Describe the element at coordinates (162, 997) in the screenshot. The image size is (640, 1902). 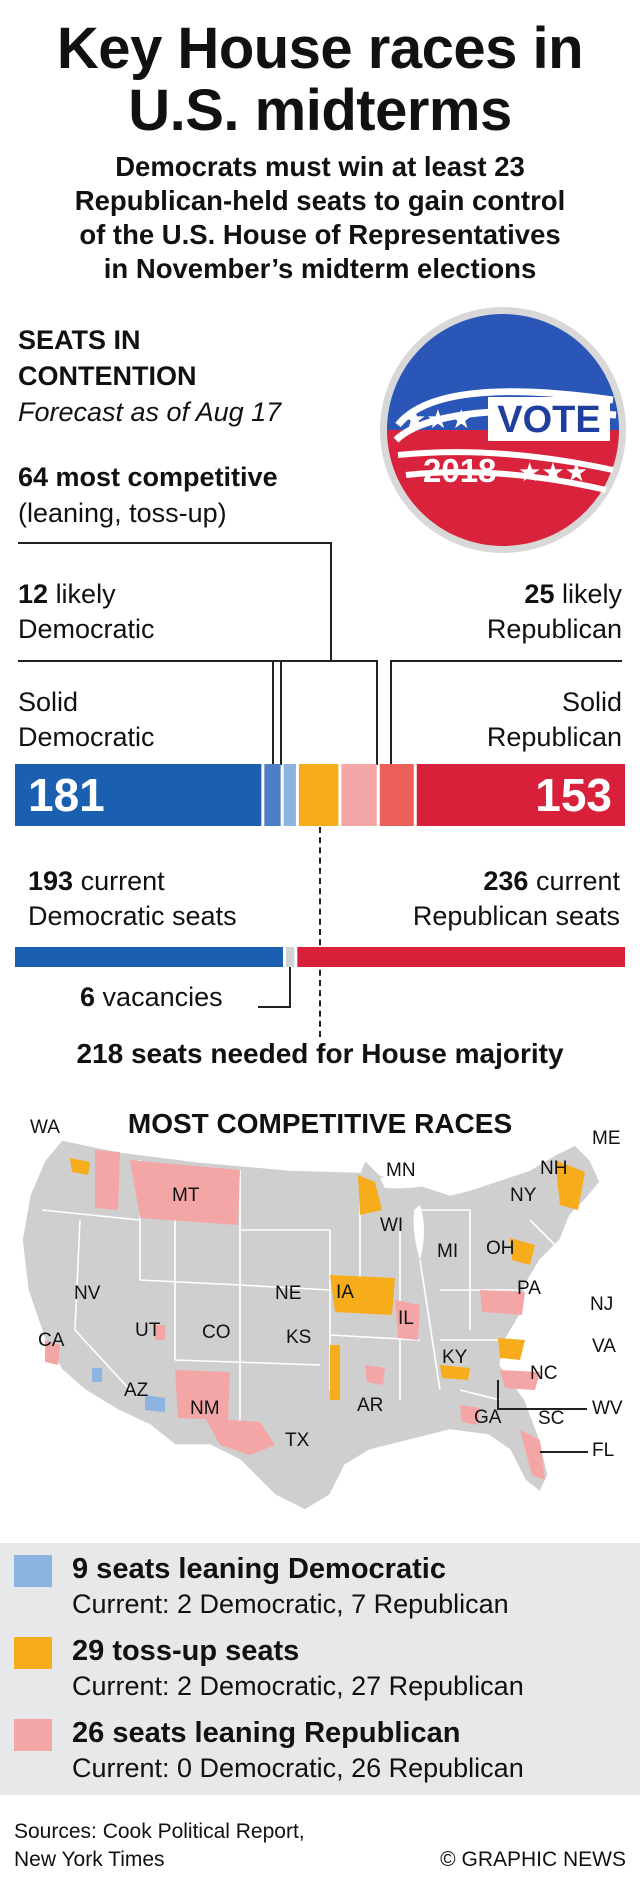
I see `vacancies-word: vacancies` at that location.